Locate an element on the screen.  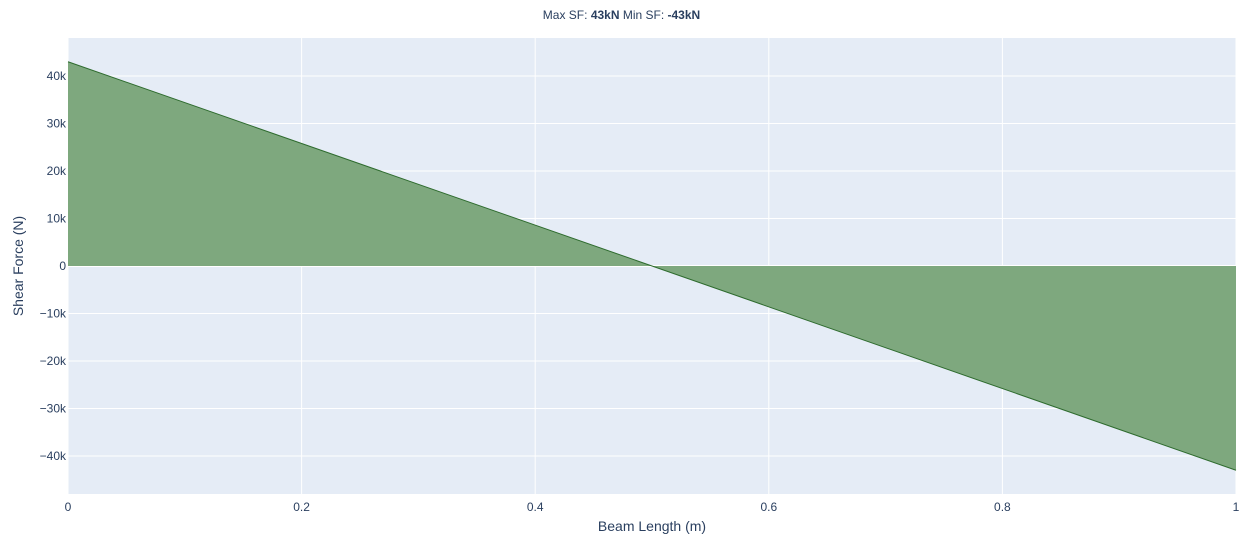
x-tick-label: 0.6 is located at coordinates (768, 507).